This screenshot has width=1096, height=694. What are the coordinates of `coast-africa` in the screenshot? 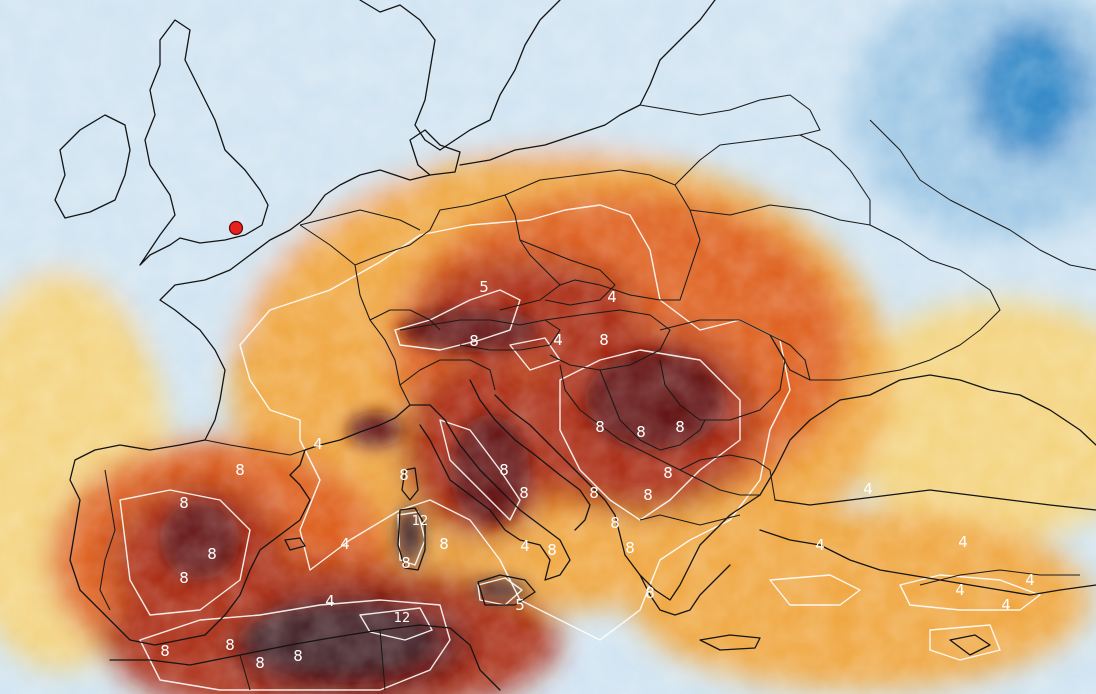 It's located at (305, 657).